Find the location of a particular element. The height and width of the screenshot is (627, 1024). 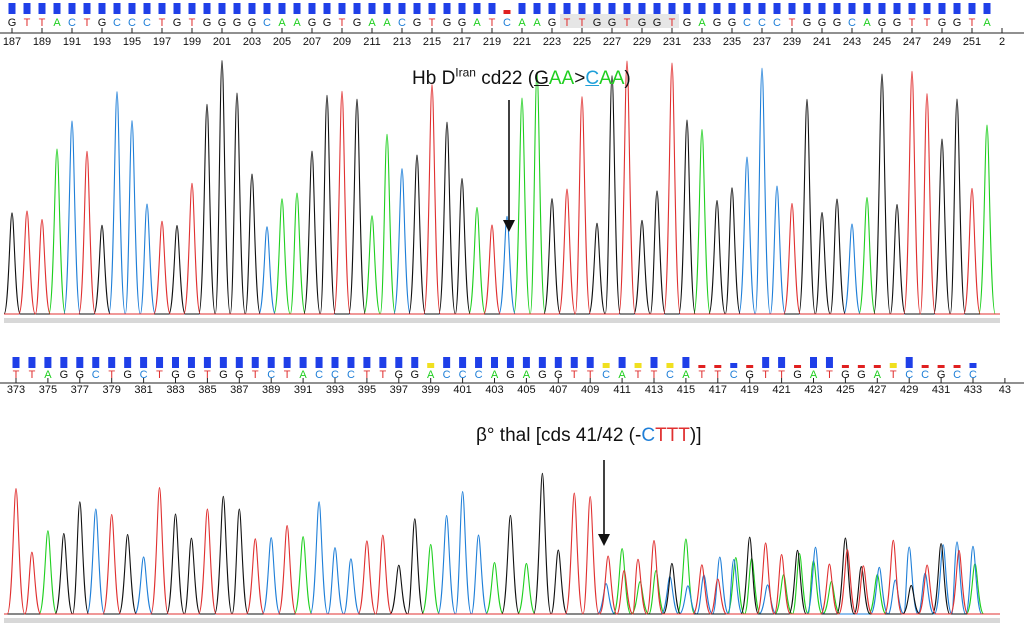

position-label: 383 is located at coordinates (175, 390).